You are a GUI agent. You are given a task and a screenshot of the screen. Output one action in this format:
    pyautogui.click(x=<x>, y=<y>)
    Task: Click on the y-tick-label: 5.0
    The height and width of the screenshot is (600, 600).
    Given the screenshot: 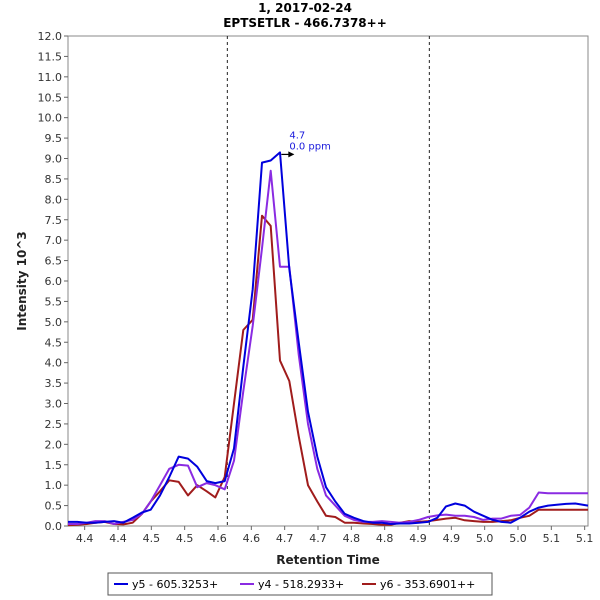 What is the action you would take?
    pyautogui.click(x=54, y=322)
    